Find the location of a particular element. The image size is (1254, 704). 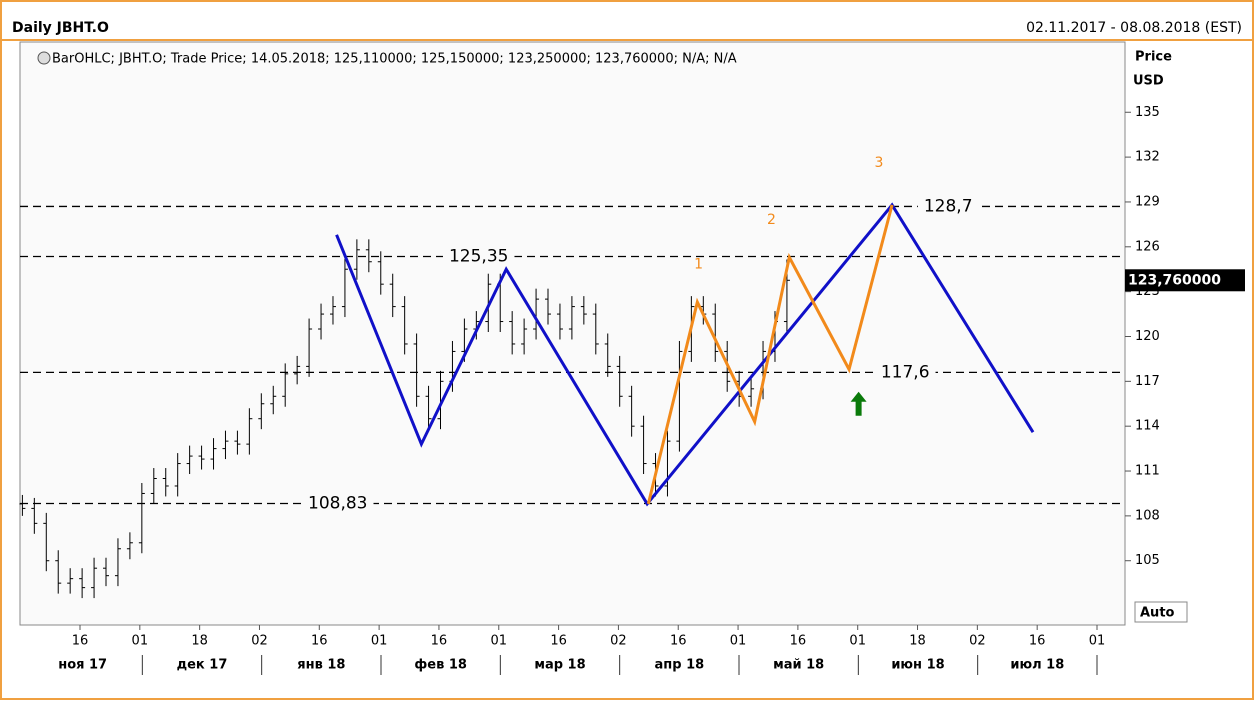

y-tick-label: 135 is located at coordinates (1147, 112).